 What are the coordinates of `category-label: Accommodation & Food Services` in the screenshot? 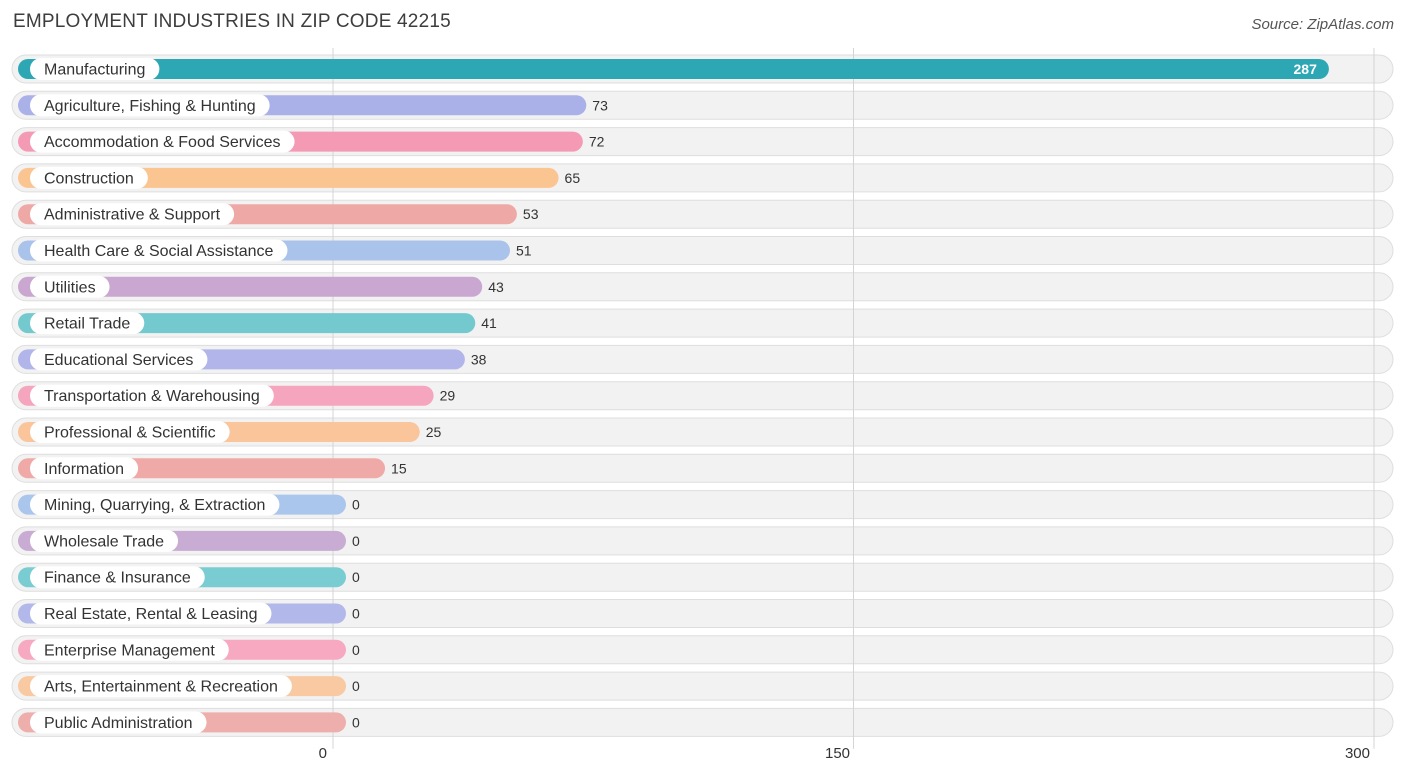 It's located at (162, 142).